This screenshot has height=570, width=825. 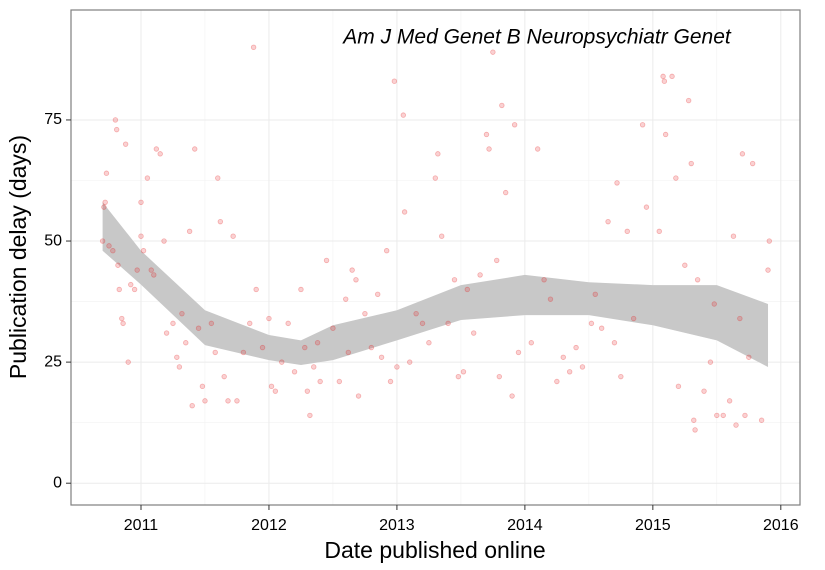 What do you see at coordinates (269, 525) in the screenshot?
I see `x-tick-label: 2012` at bounding box center [269, 525].